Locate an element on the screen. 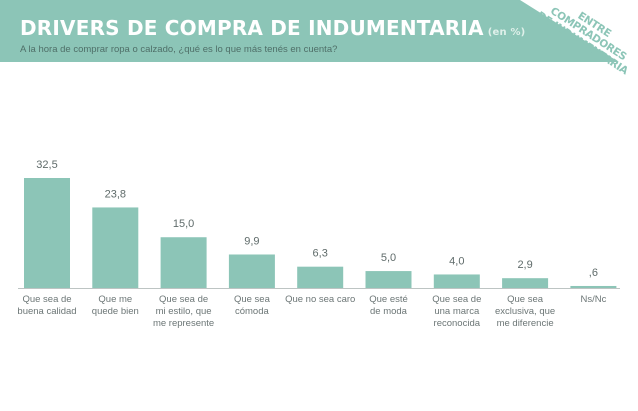 The height and width of the screenshot is (411, 638). bar-value-label: 2,9 is located at coordinates (524, 265).